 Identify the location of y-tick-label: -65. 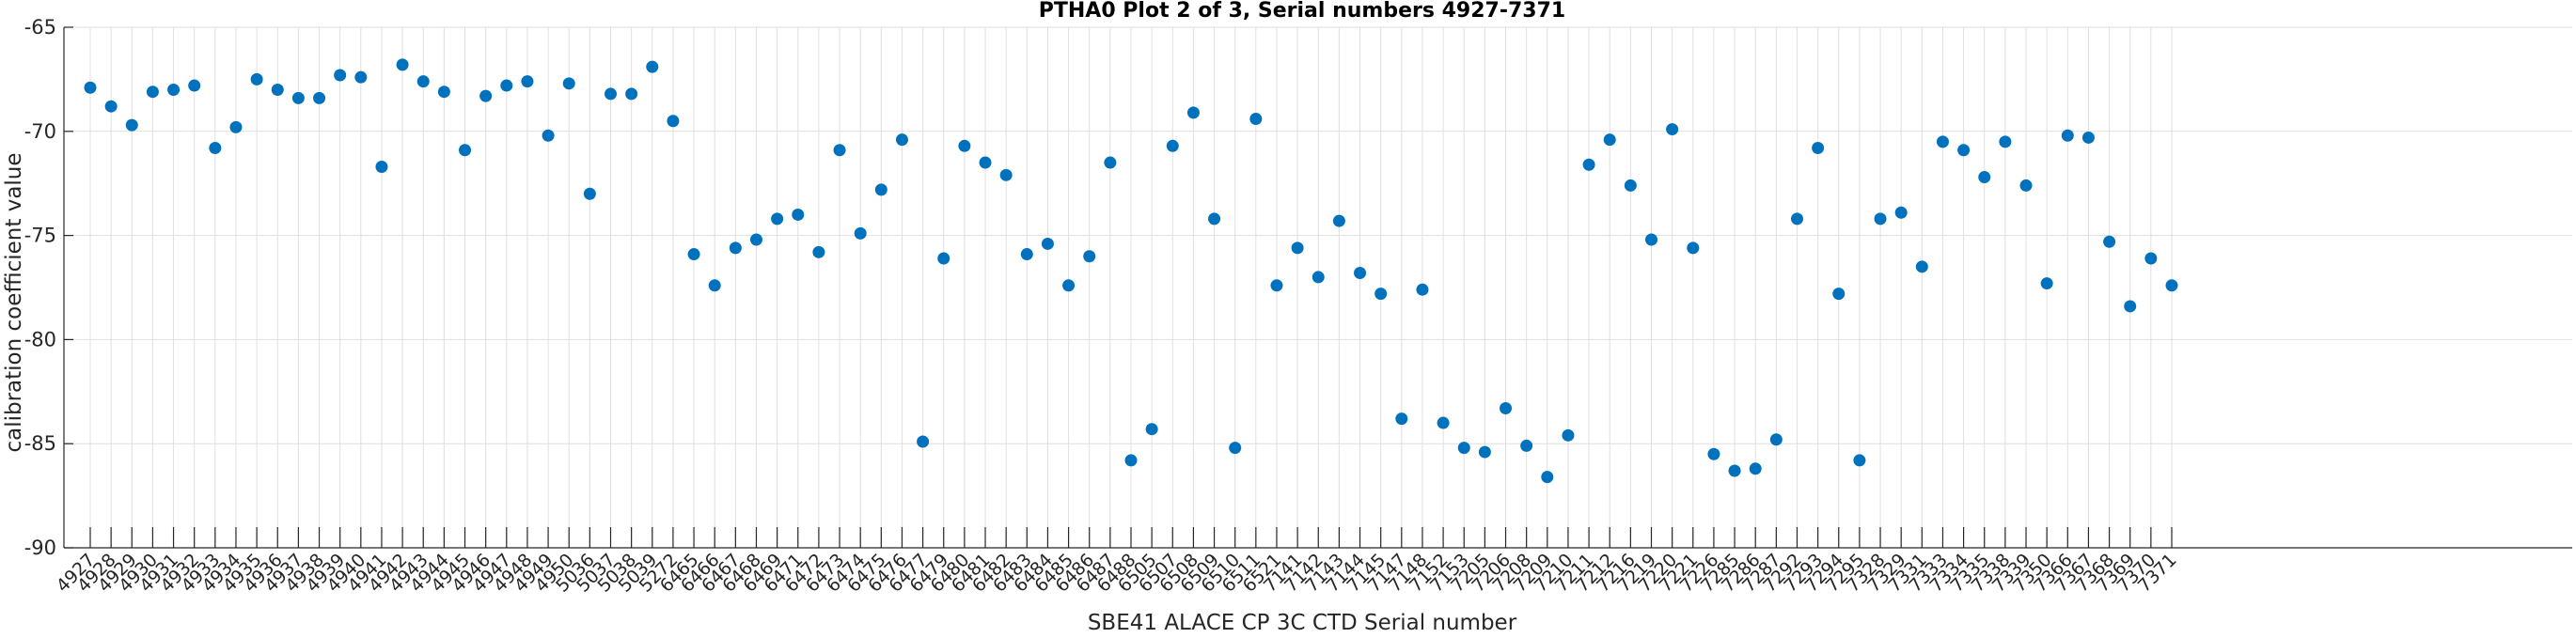
(40, 27).